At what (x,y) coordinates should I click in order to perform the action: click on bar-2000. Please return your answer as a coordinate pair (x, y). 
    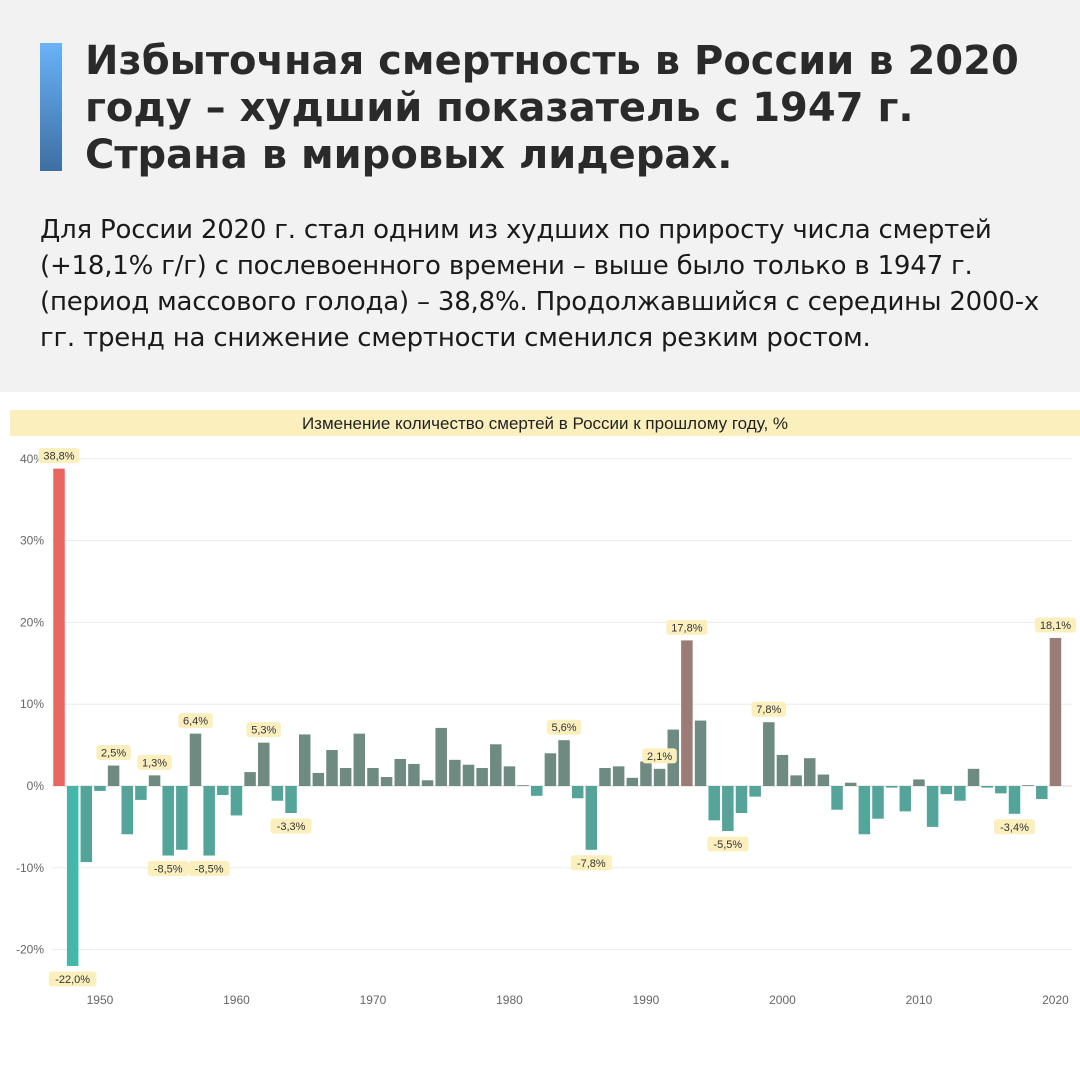
    Looking at the image, I should click on (782, 770).